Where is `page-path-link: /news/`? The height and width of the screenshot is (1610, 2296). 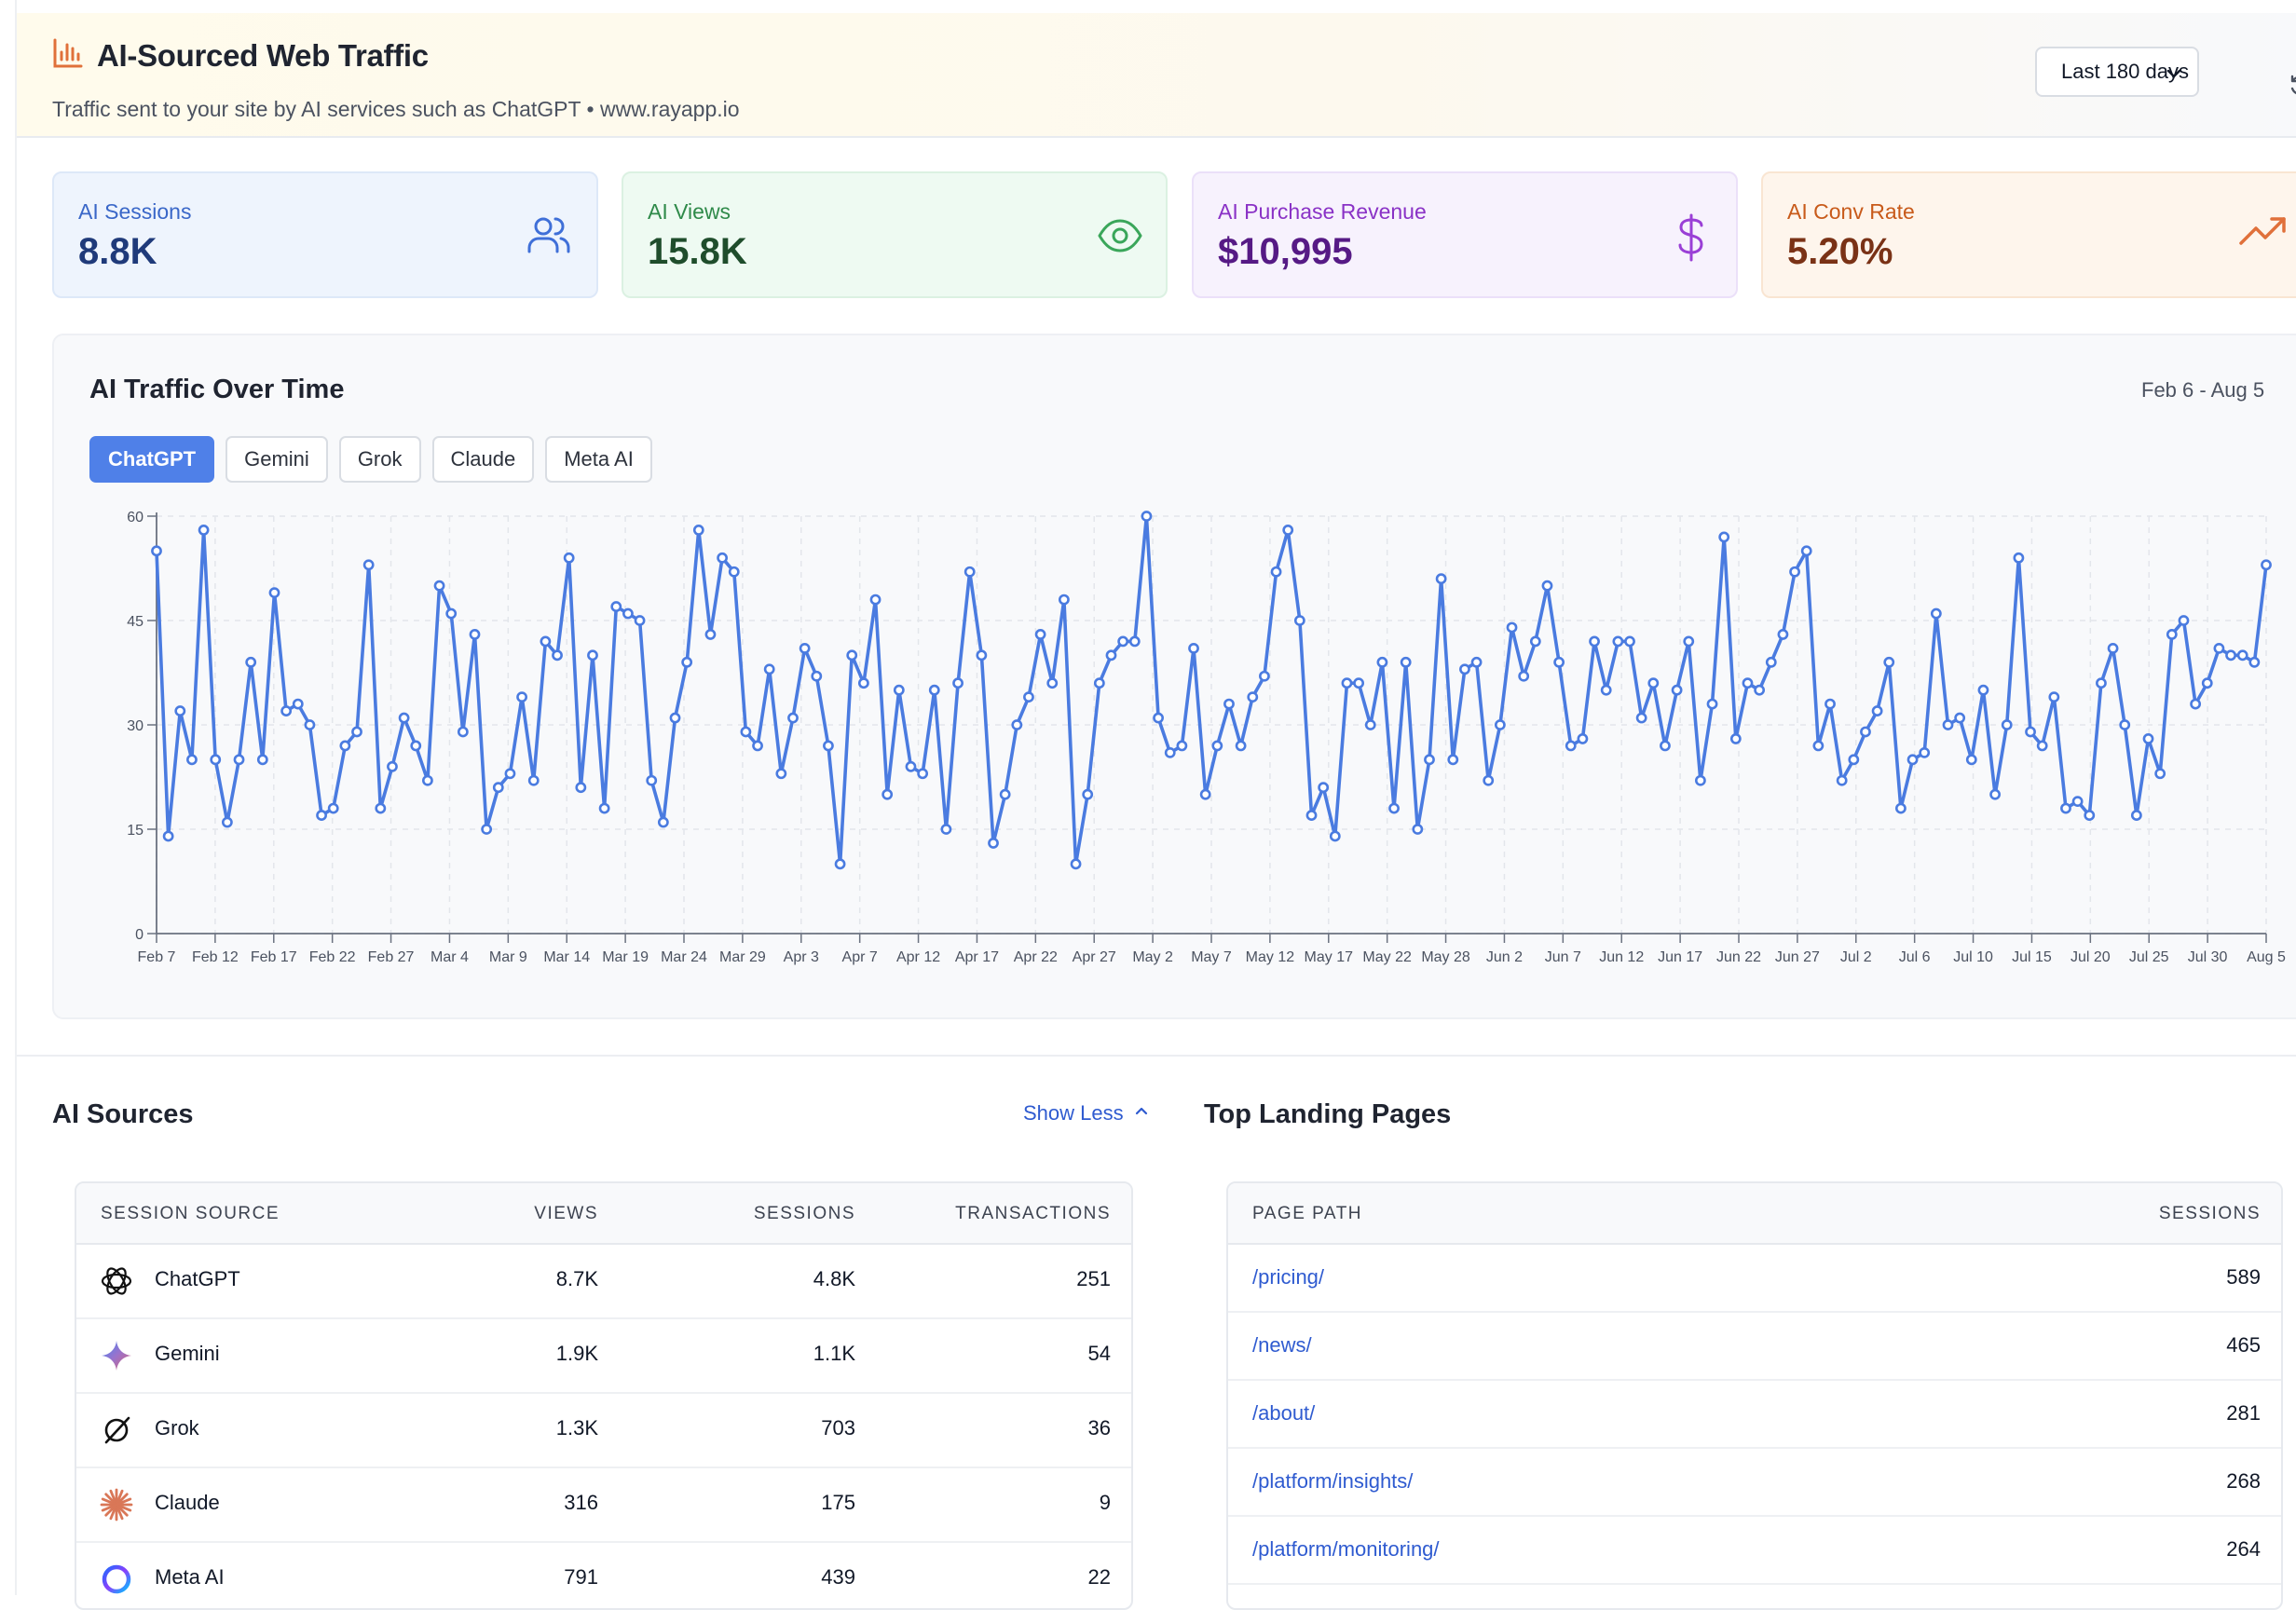 page-path-link: /news/ is located at coordinates (1282, 1345).